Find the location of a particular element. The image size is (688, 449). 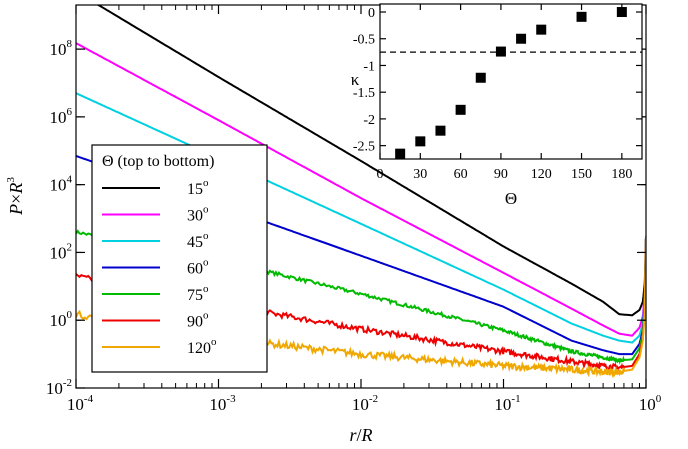

inset-y-tick-label: -1 is located at coordinates (369, 66).